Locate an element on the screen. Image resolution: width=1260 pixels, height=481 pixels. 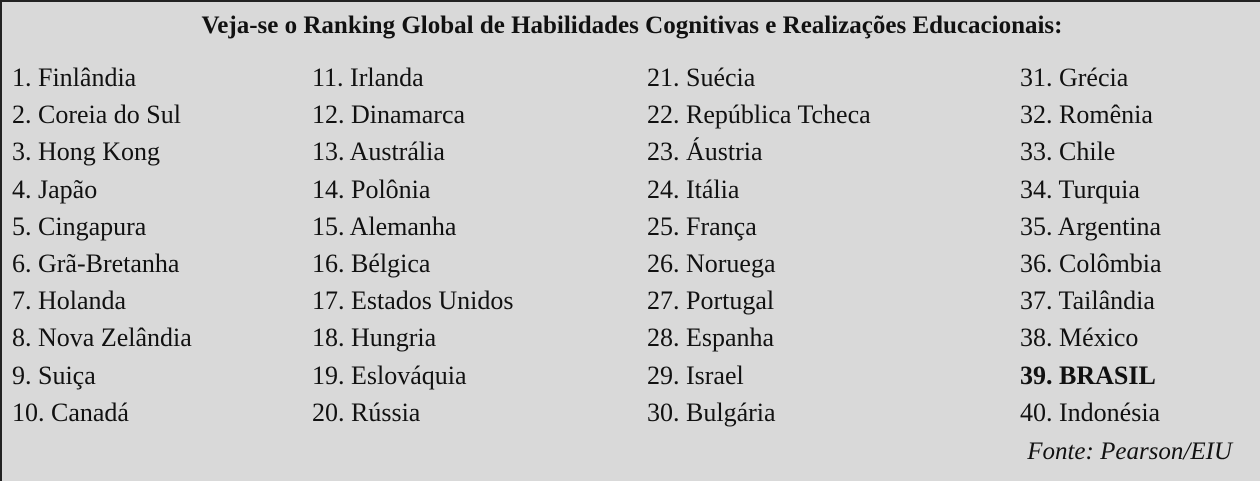
ranking-item: 18. Hungria is located at coordinates (374, 338).